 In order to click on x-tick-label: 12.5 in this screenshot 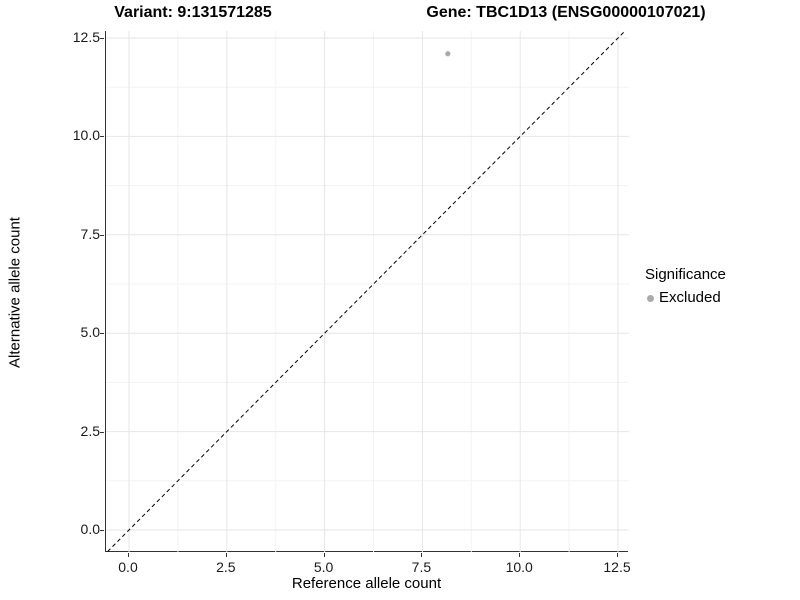, I will do `click(617, 567)`.